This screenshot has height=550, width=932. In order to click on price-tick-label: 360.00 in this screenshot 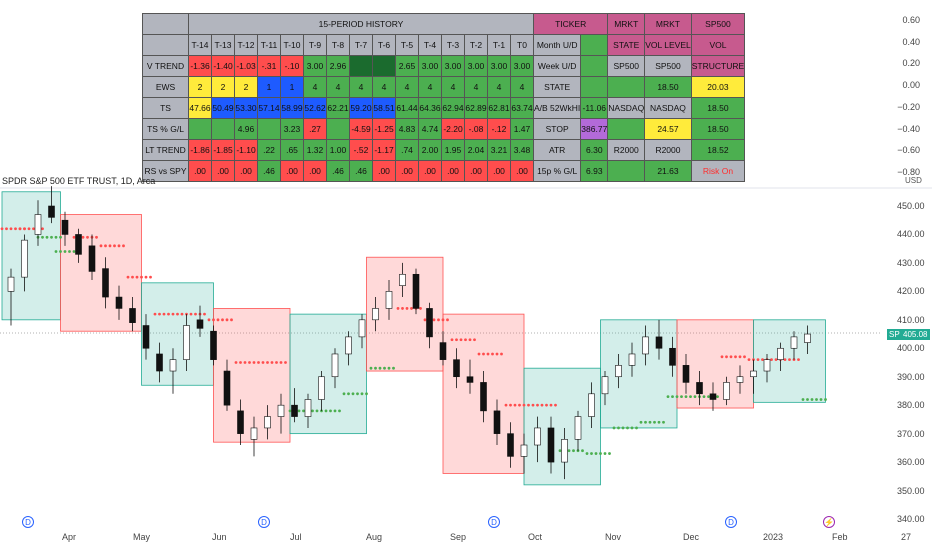, I will do `click(911, 462)`.